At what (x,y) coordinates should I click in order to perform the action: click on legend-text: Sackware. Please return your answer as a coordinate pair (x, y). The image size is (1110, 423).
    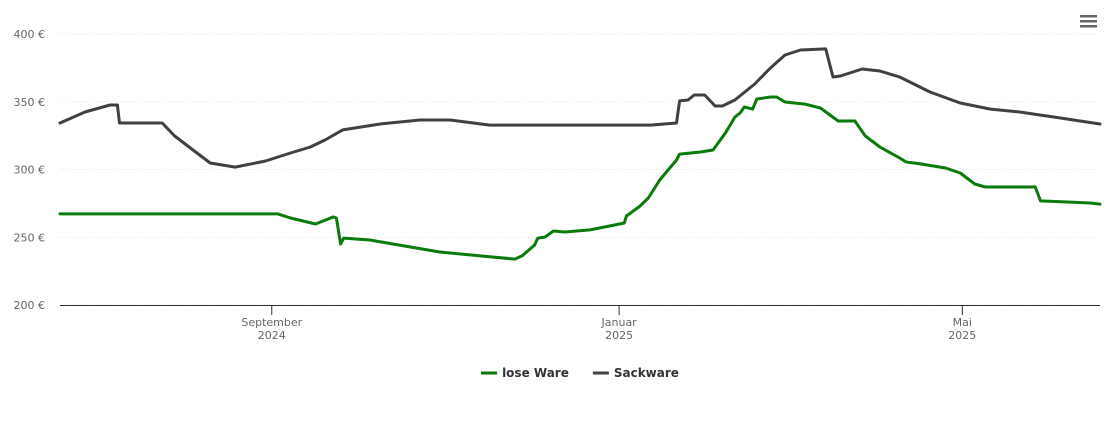
    Looking at the image, I should click on (646, 373).